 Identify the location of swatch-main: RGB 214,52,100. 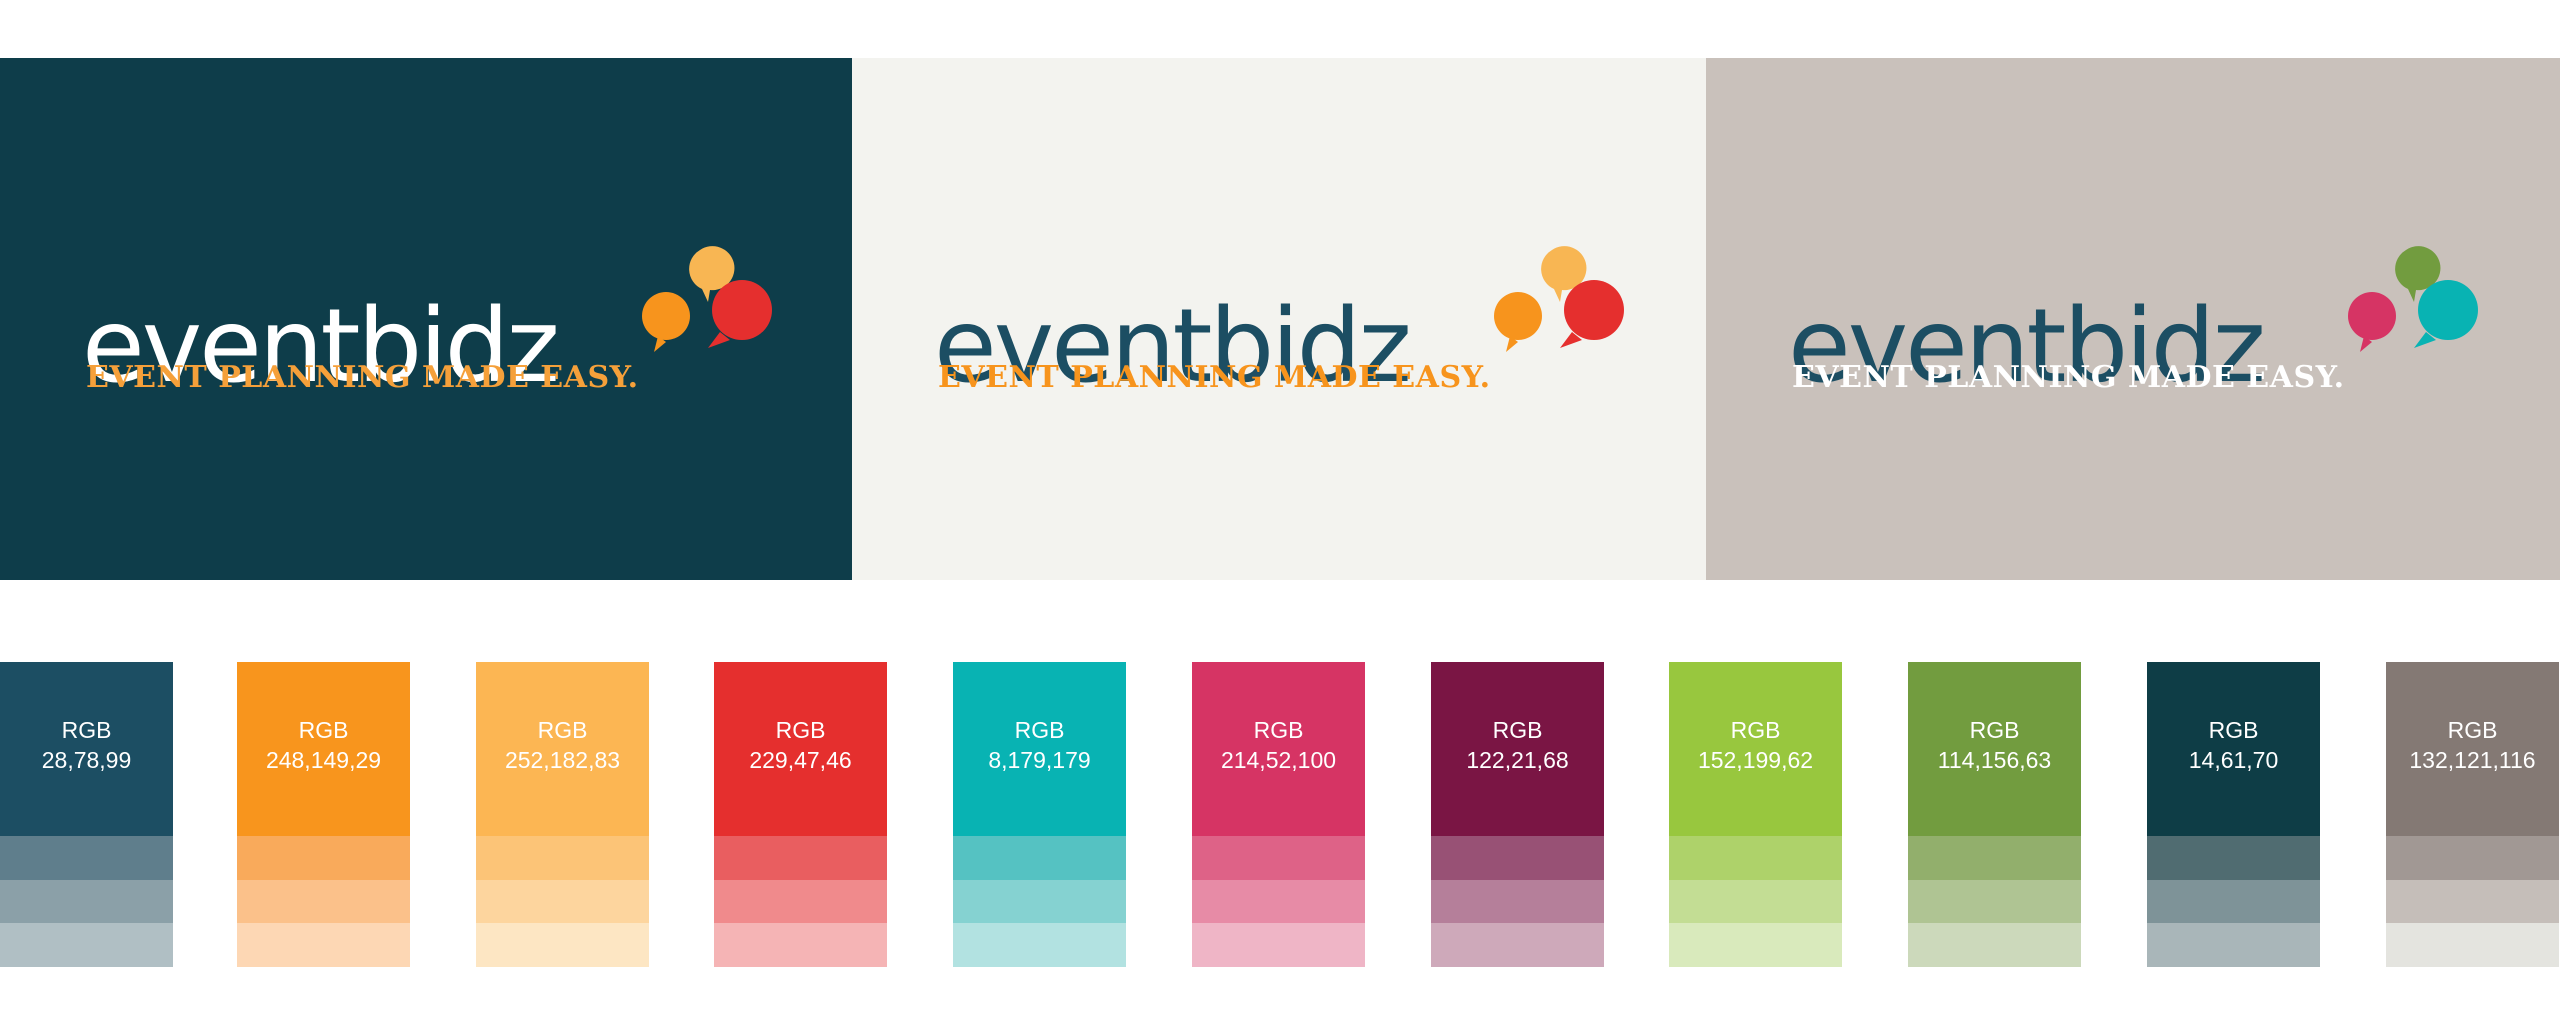
(1278, 749).